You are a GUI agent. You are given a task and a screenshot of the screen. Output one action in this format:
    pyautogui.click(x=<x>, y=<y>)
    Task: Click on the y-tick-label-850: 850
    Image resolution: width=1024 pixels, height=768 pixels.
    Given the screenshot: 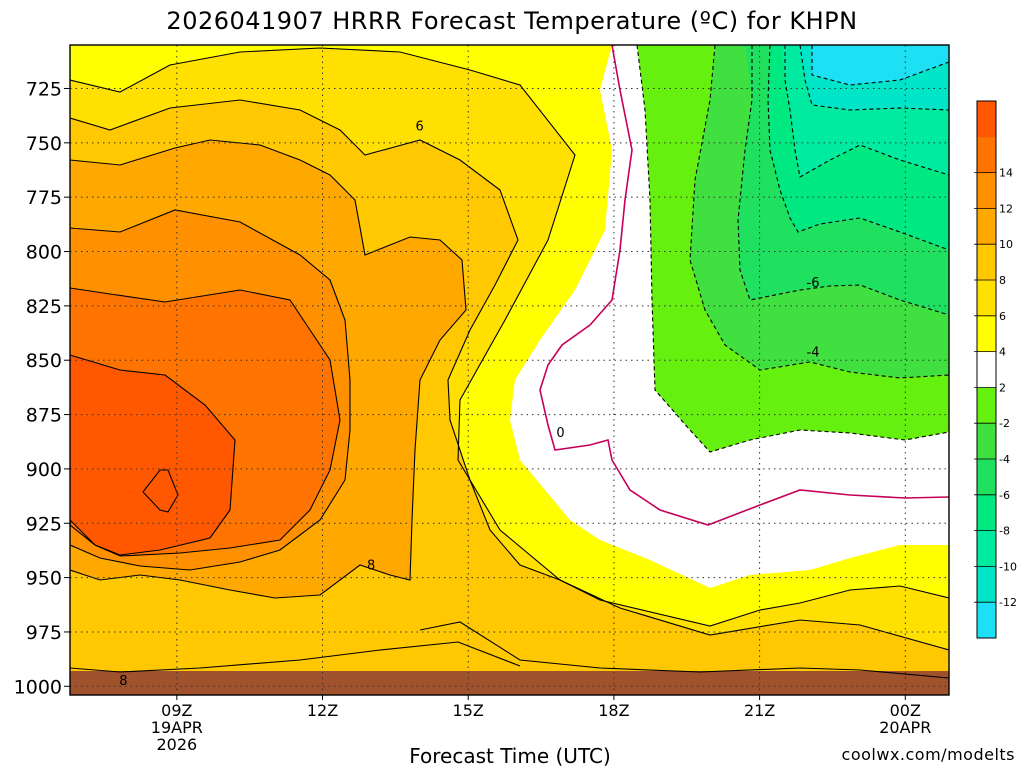 What is the action you would take?
    pyautogui.click(x=44, y=361)
    